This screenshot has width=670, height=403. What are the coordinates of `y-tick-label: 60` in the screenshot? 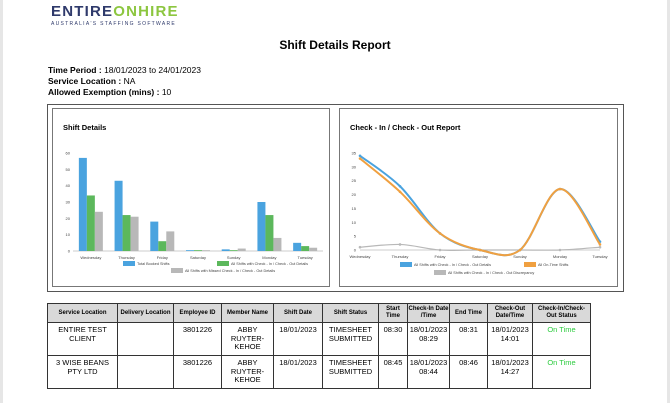 It's located at (68, 153).